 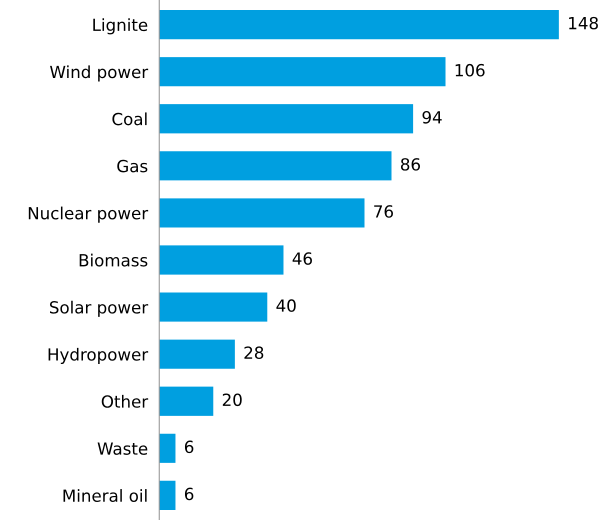 What do you see at coordinates (470, 70) in the screenshot?
I see `data-label: 106` at bounding box center [470, 70].